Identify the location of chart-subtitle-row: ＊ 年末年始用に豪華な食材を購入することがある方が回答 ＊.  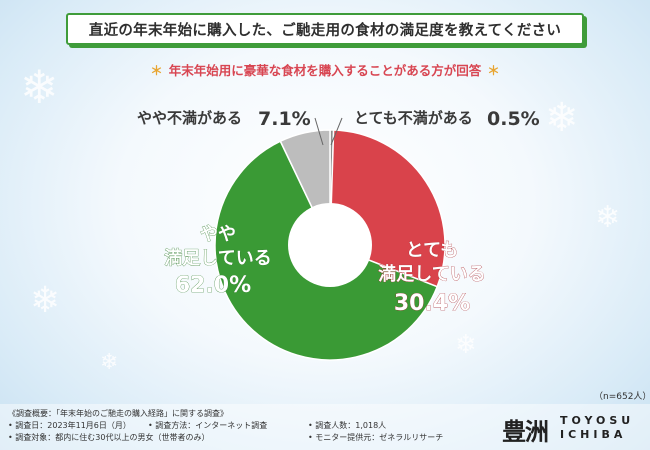
(325, 69).